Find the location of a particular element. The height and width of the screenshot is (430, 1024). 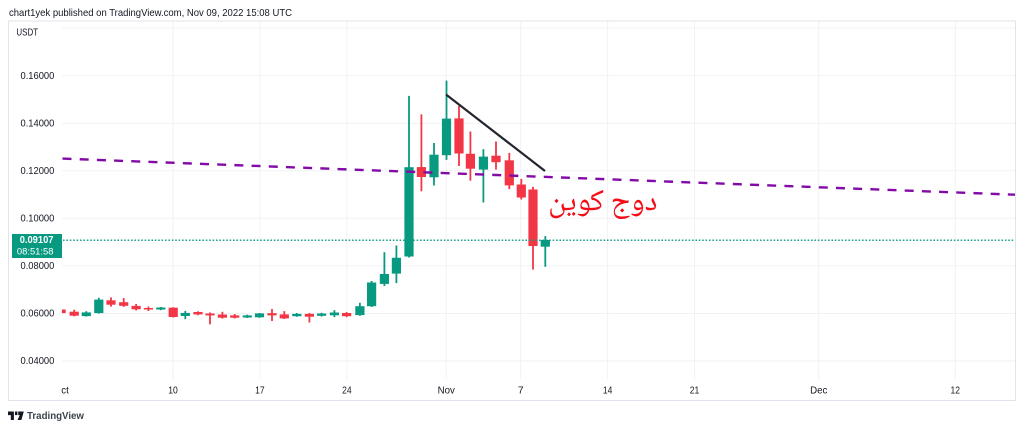

svg-text: 7 is located at coordinates (521, 390).